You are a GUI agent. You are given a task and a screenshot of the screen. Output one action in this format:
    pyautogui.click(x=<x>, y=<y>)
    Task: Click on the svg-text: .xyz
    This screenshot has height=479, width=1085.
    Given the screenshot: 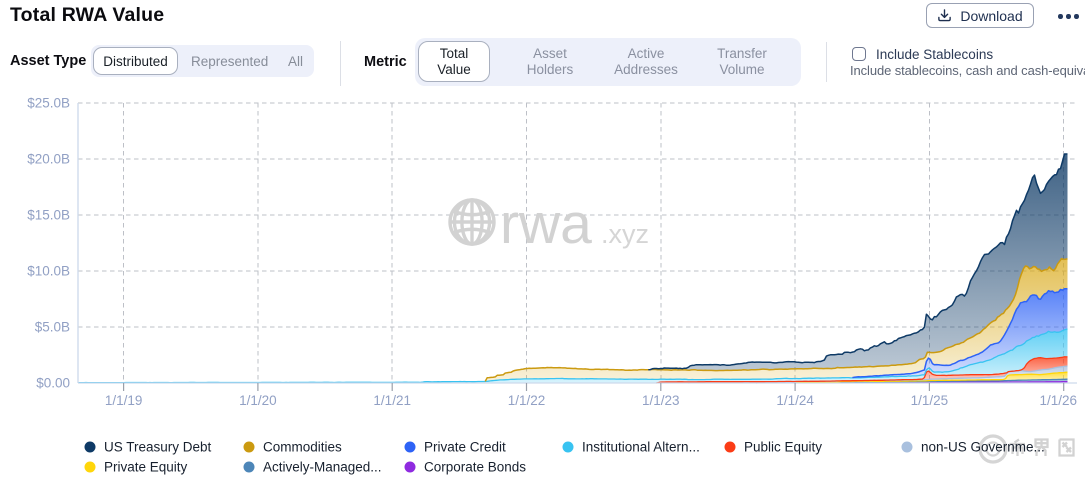 What is the action you would take?
    pyautogui.click(x=625, y=234)
    